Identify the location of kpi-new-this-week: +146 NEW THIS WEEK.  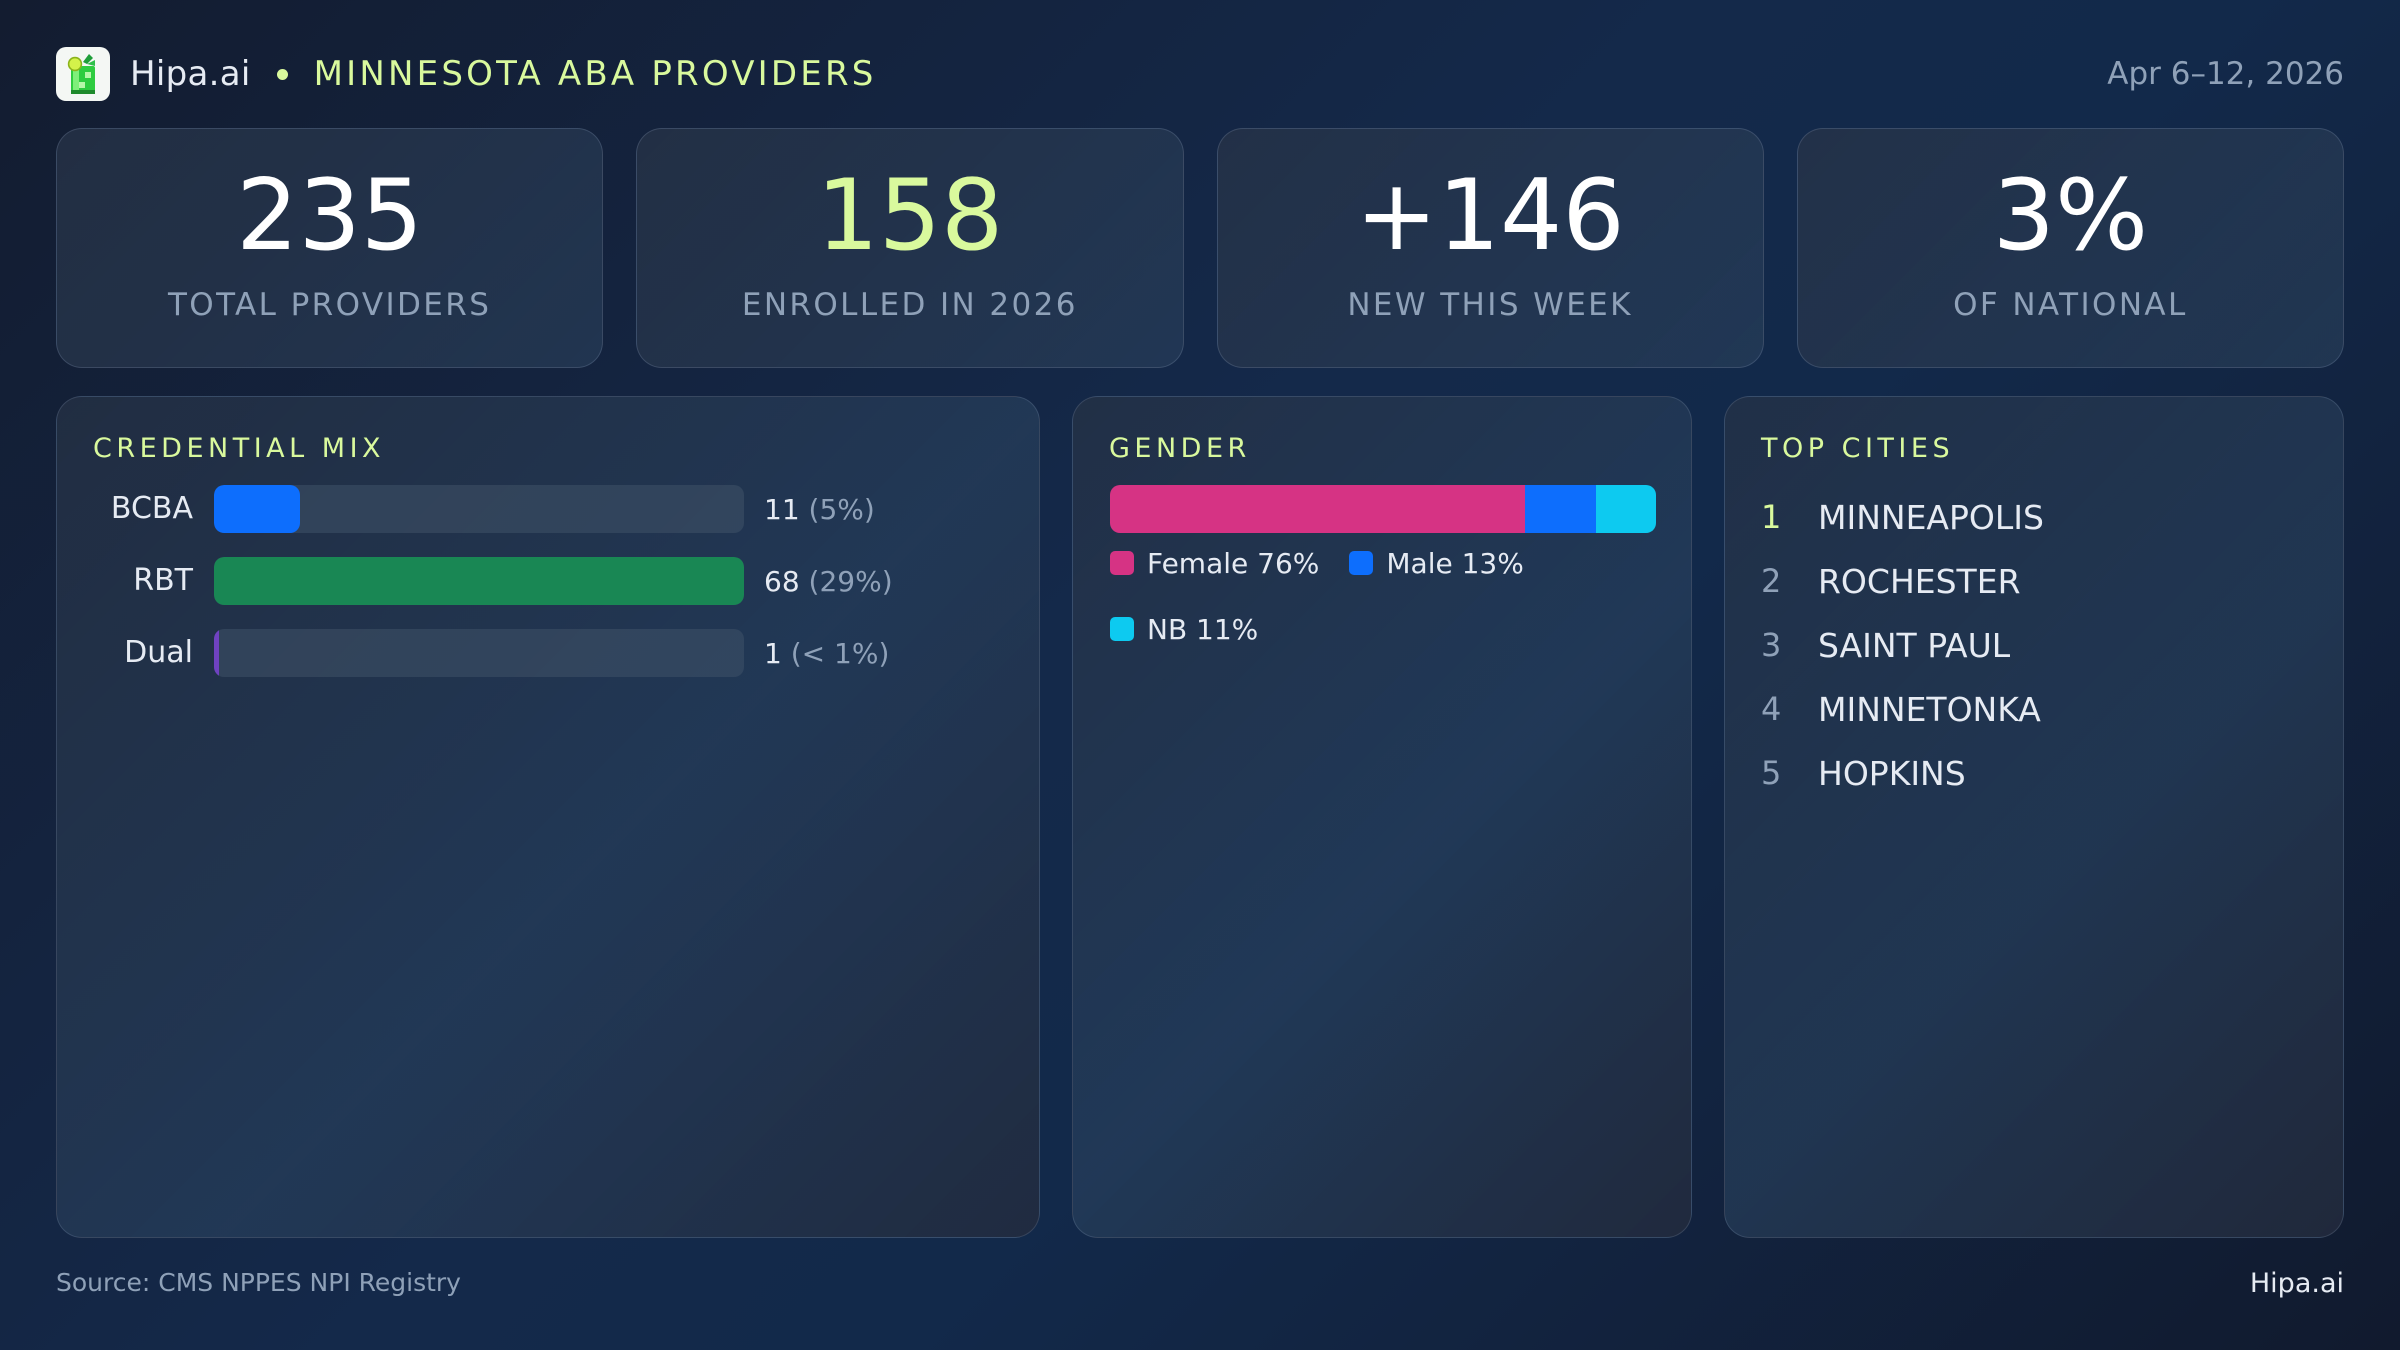
(1490, 248).